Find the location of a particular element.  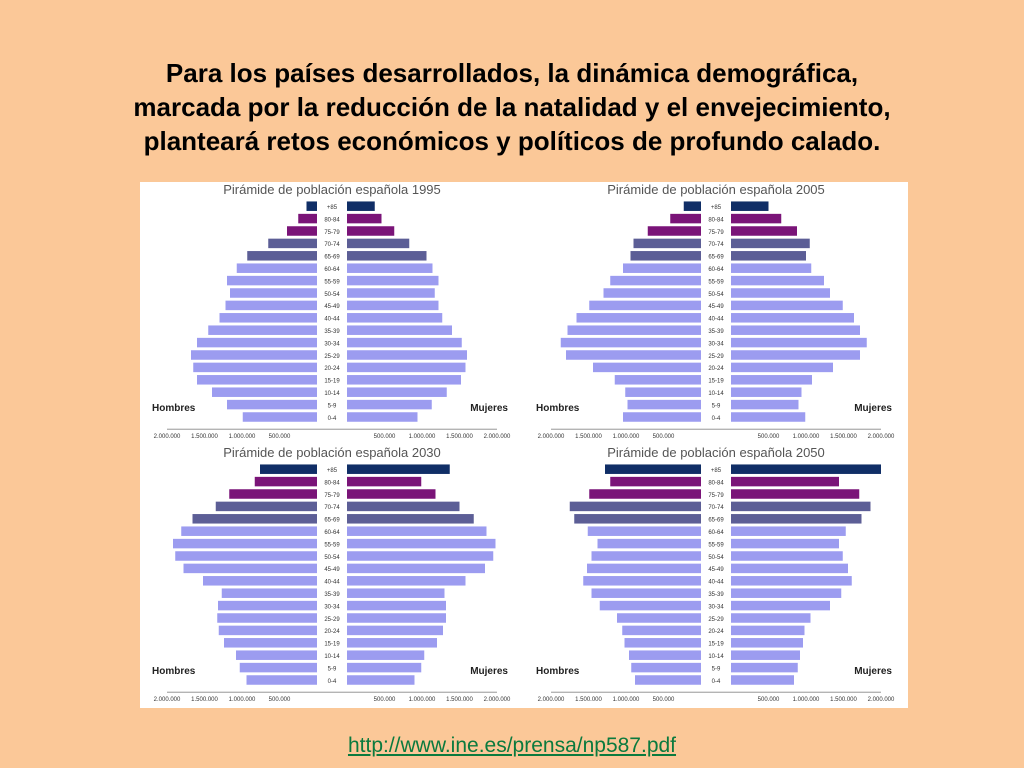

x-tick-label-0-6: 1.500.000 is located at coordinates (459, 437).